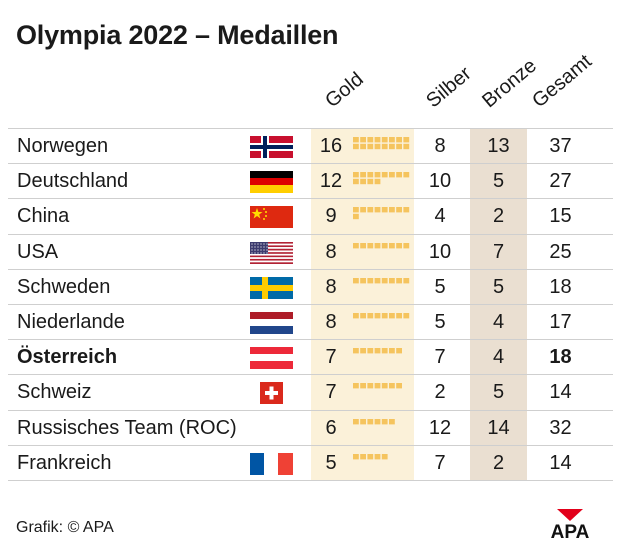 The image size is (620, 549). What do you see at coordinates (440, 286) in the screenshot?
I see `silver-count: 5` at bounding box center [440, 286].